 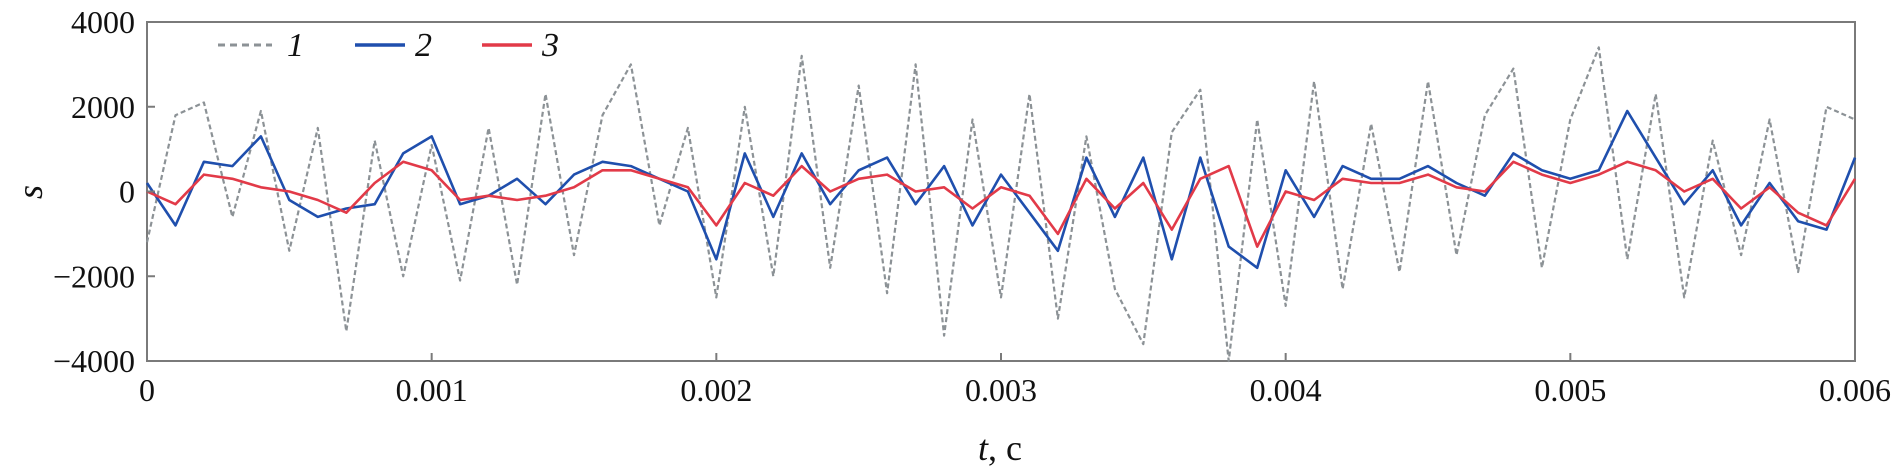 What do you see at coordinates (1855, 390) in the screenshot?
I see `x-tick-label: 0.006` at bounding box center [1855, 390].